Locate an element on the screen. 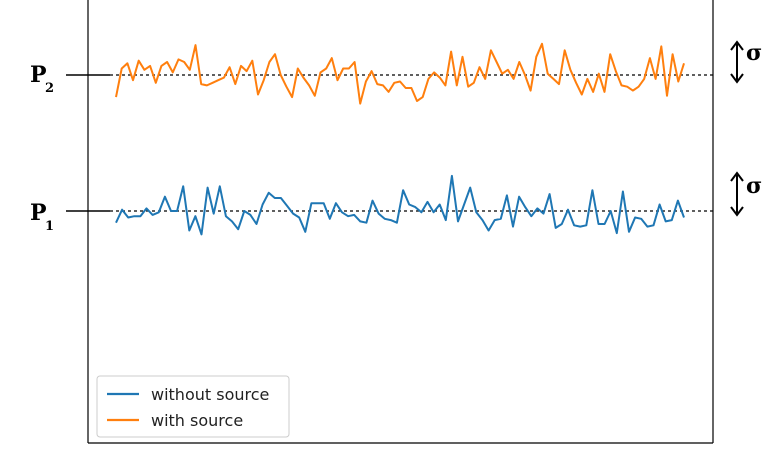 The height and width of the screenshot is (467, 782). sigma-indicator-bottom: σ is located at coordinates (746, 194).